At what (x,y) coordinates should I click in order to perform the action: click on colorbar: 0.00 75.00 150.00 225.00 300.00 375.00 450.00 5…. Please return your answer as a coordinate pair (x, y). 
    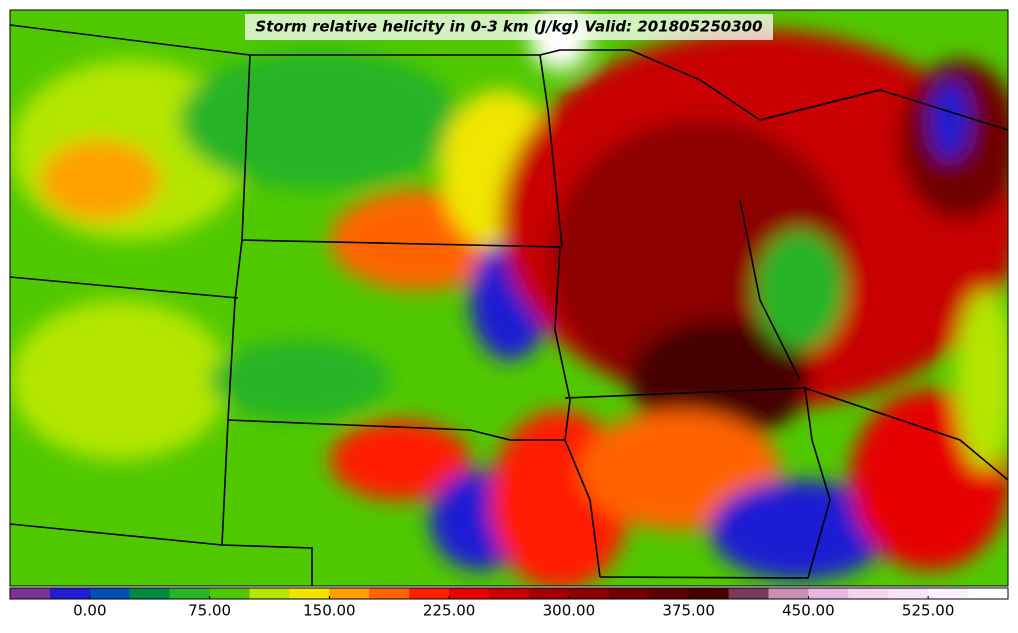
    Looking at the image, I should click on (509, 603).